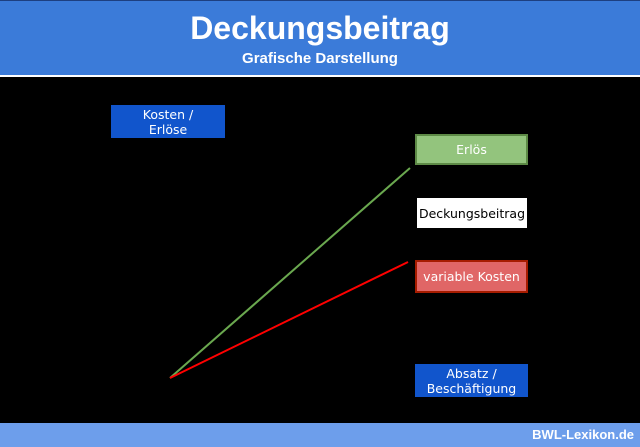 This screenshot has width=640, height=447. I want to click on page-title: Deckungsbeitrag, so click(320, 28).